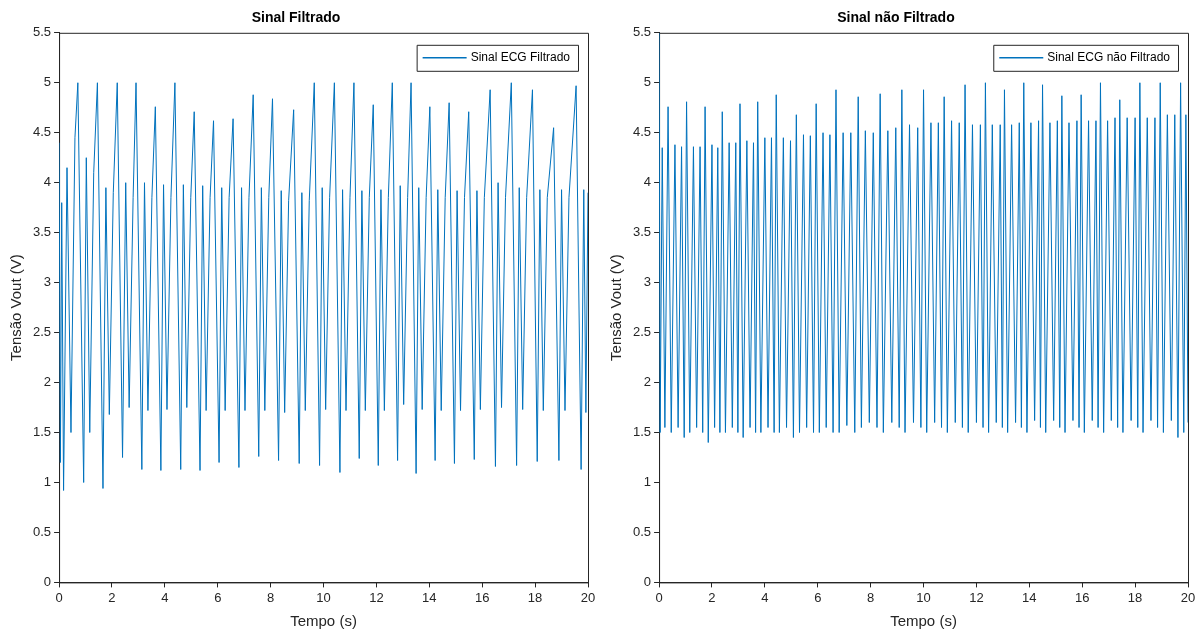 Image resolution: width=1201 pixels, height=635 pixels. Describe the element at coordinates (896, 17) in the screenshot. I see `chart-title: Sinal não Filtrado` at that location.